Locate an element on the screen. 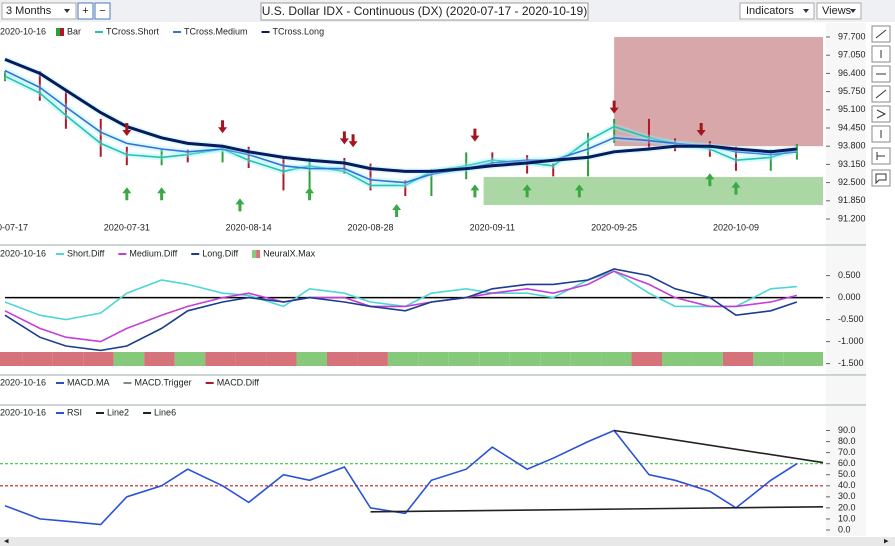  x-tick-label: 2020-07-31 is located at coordinates (127, 227).